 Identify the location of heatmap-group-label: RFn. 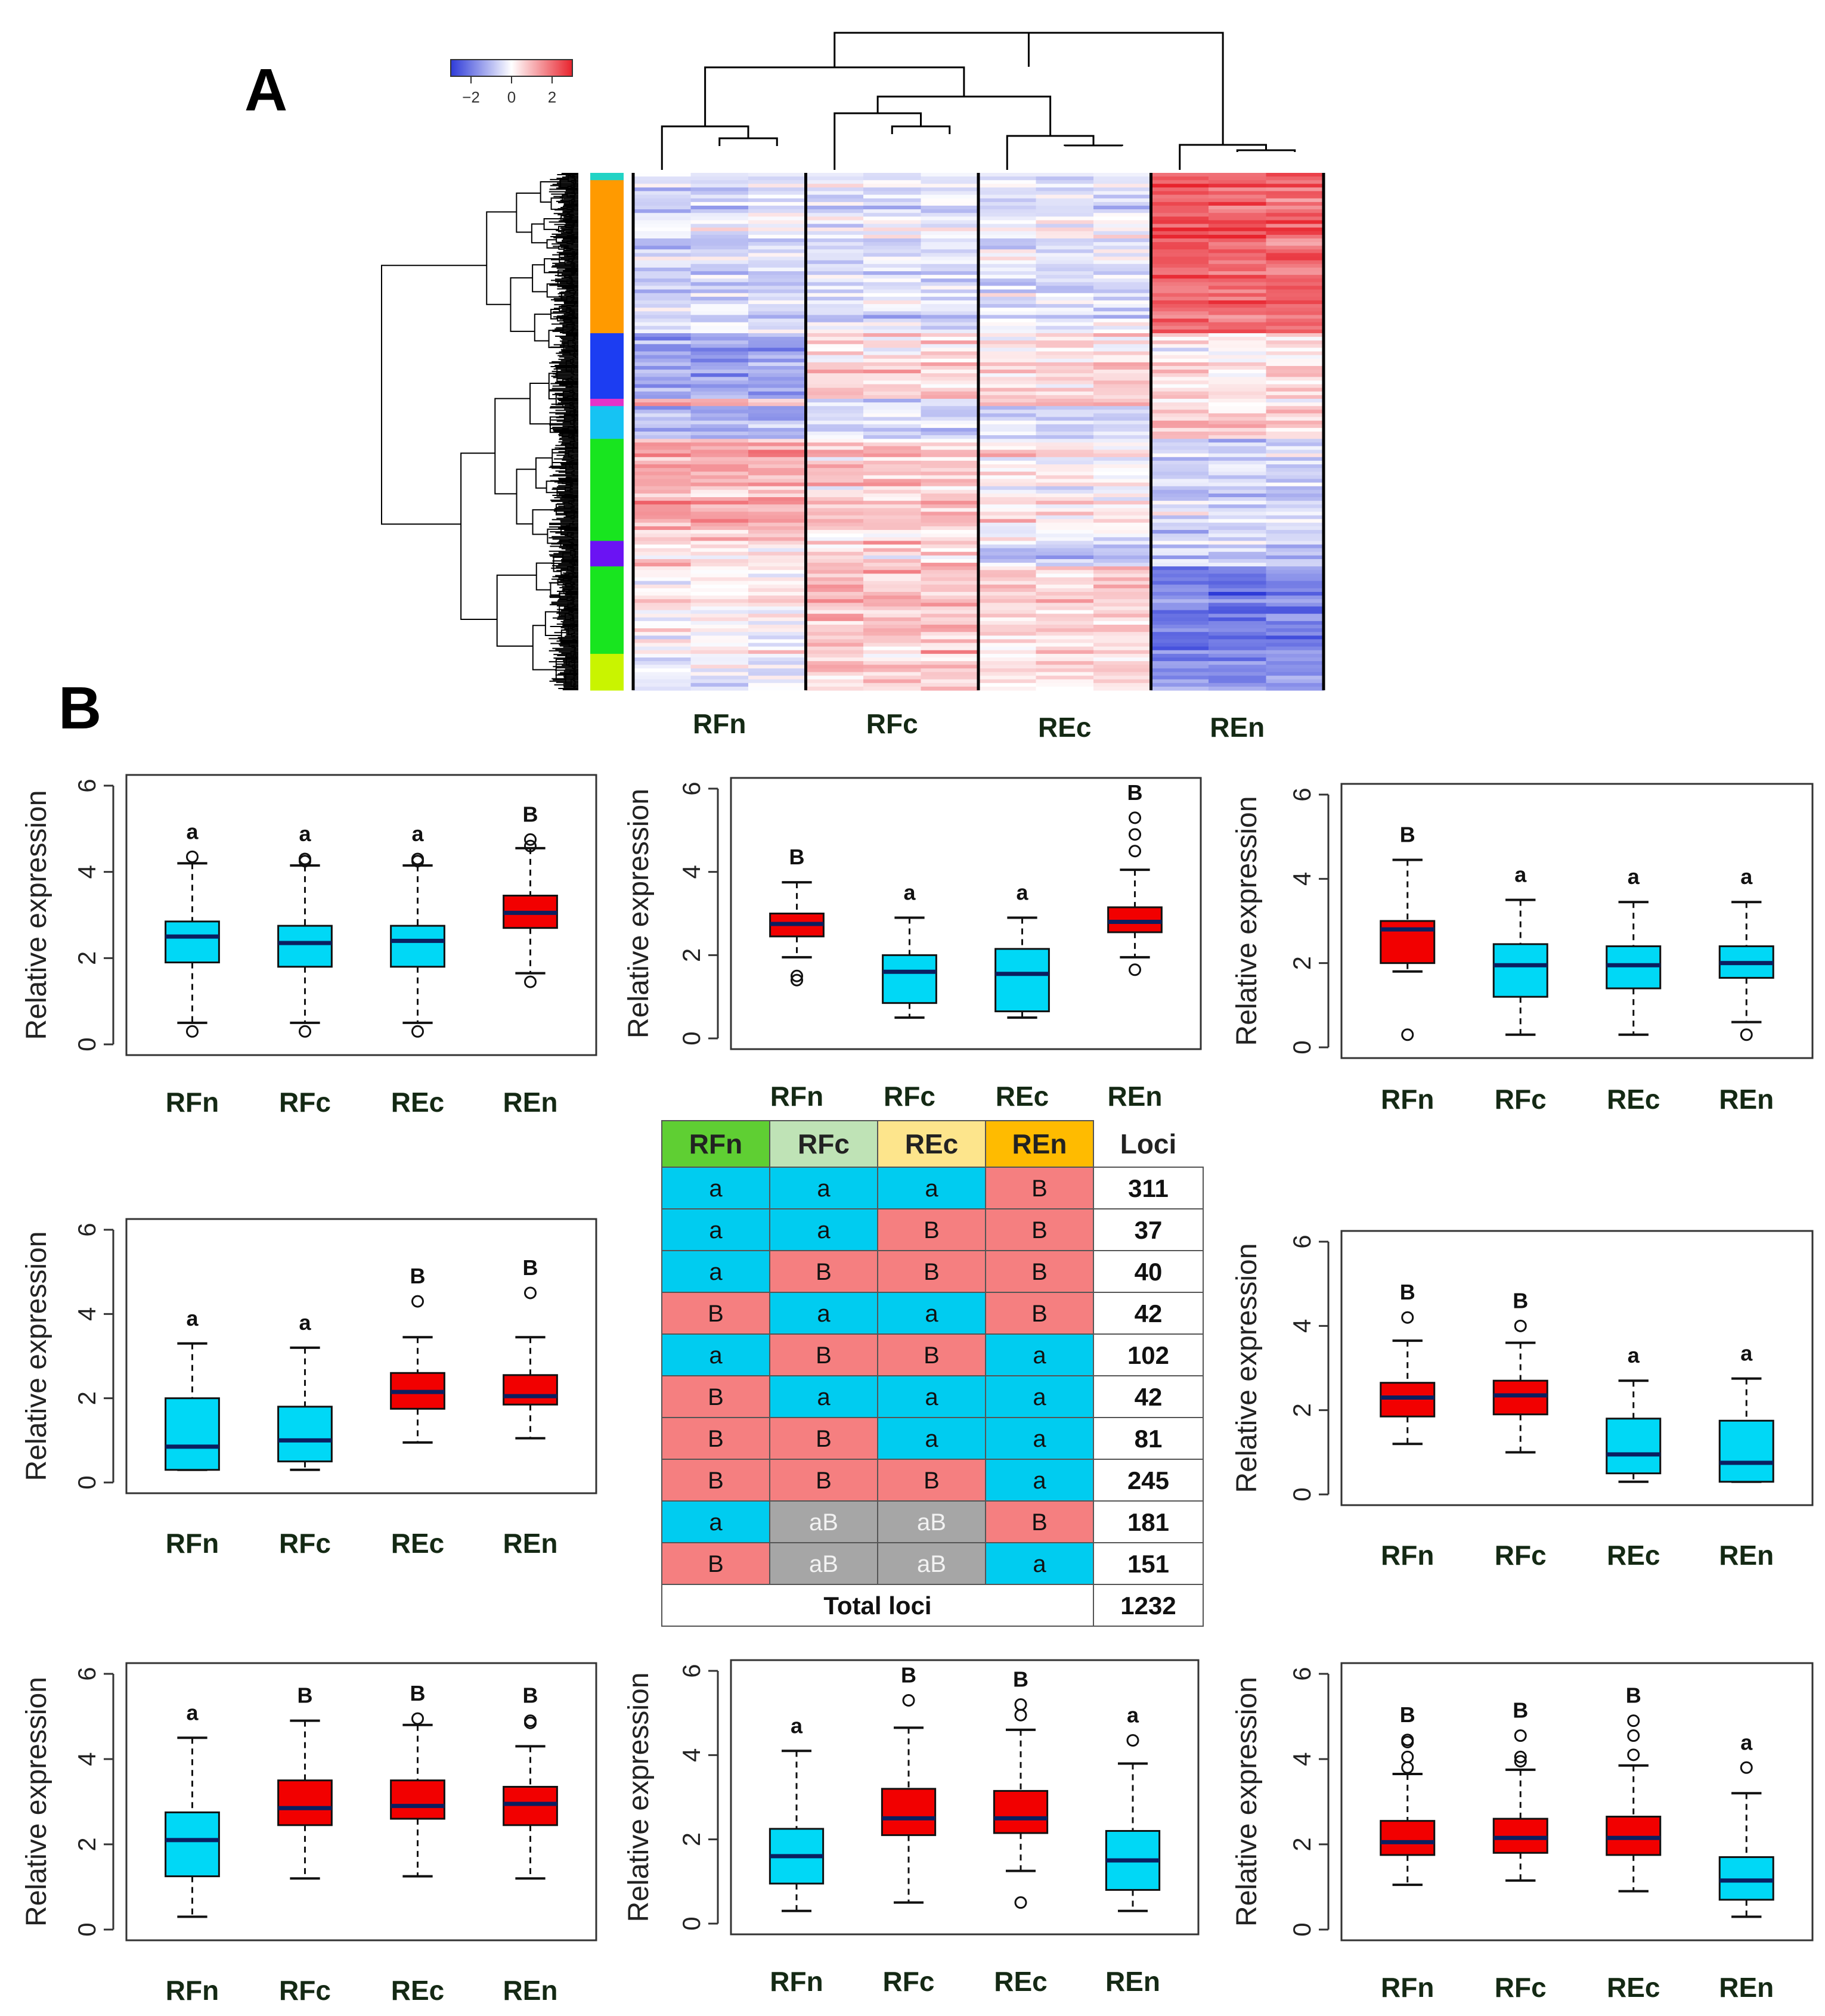
(719, 724).